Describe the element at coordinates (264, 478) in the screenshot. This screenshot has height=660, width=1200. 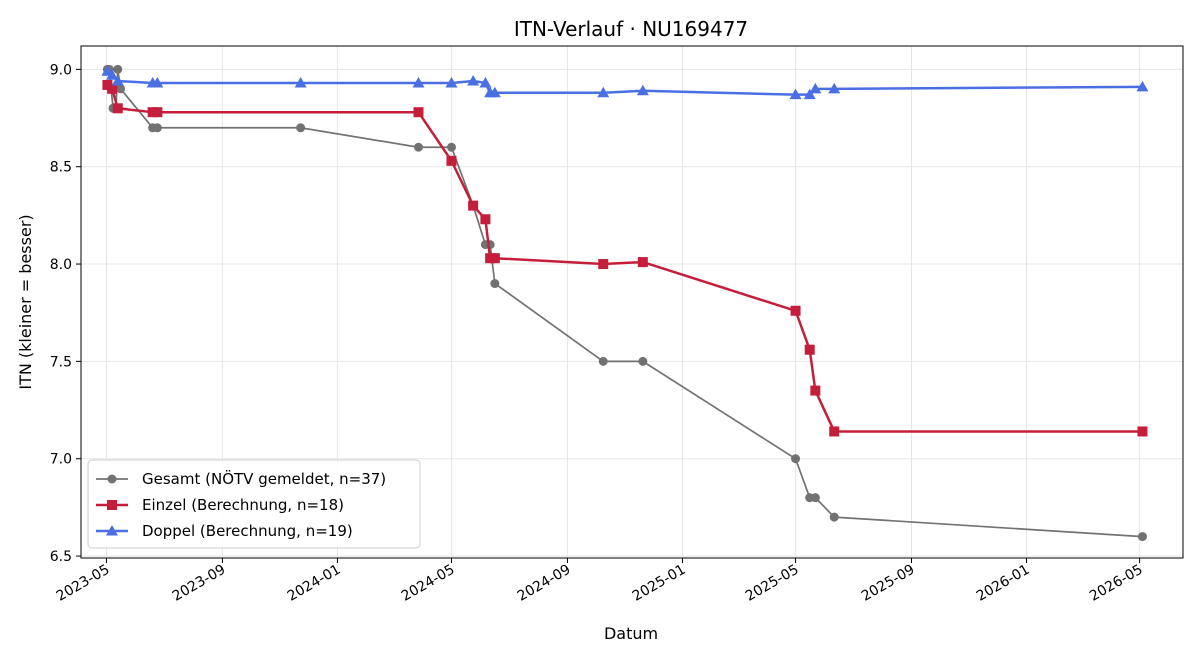
I see `legend-label: Gesamt (NÖTV gemeldet, n=37)` at that location.